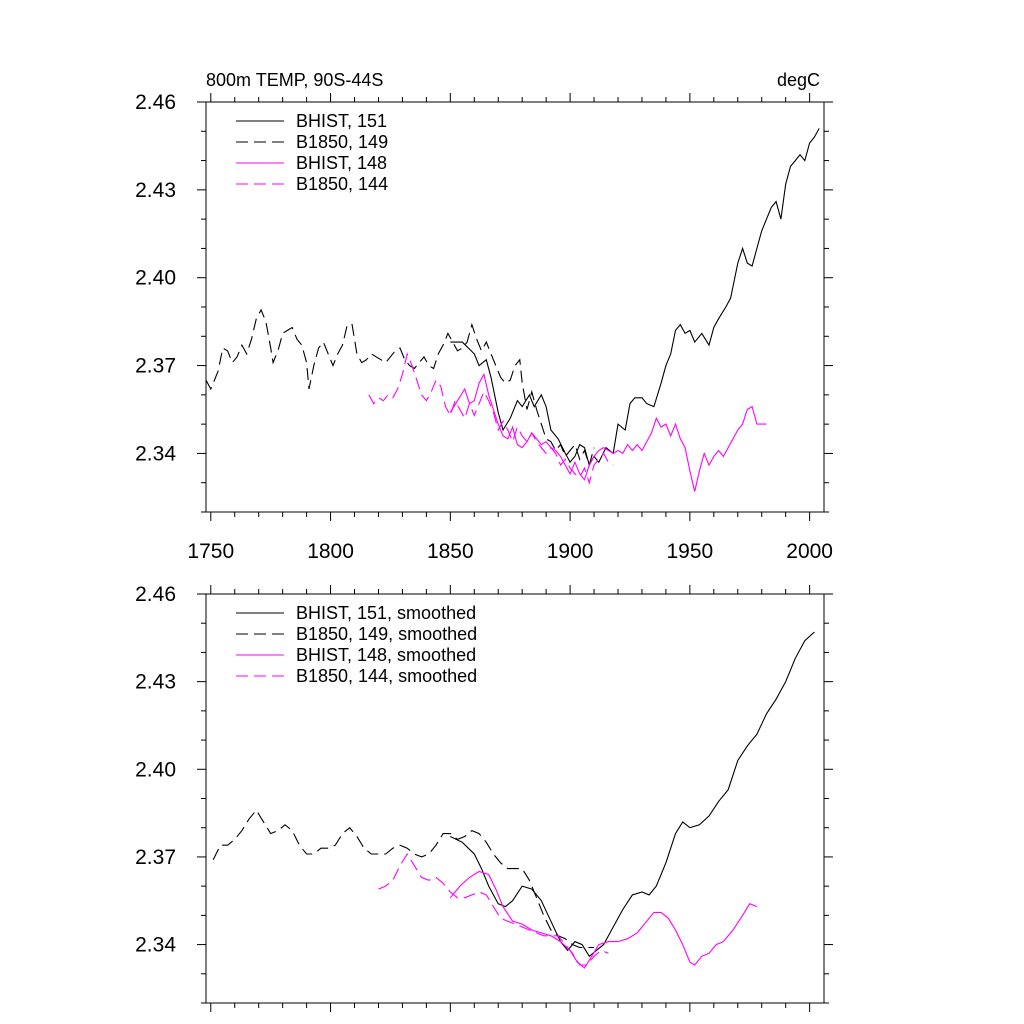 The height and width of the screenshot is (1024, 1024). I want to click on x-tick-label: 1950, so click(690, 551).